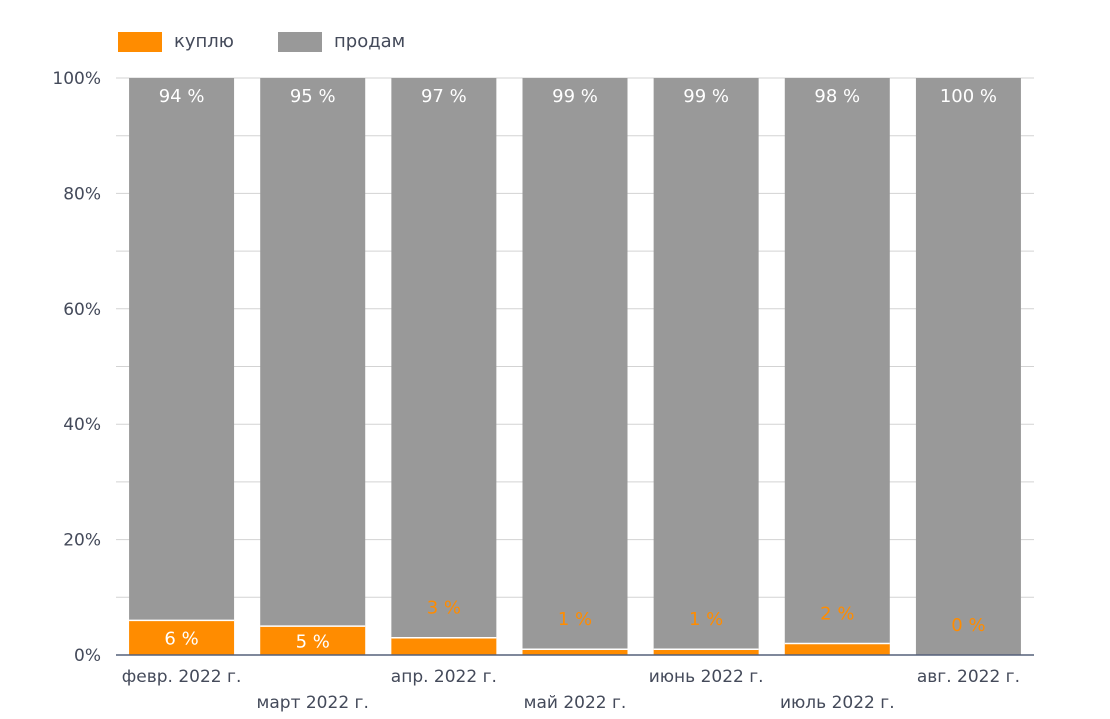  Describe the element at coordinates (968, 96) in the screenshot. I see `data-label-sell: 100 %` at that location.